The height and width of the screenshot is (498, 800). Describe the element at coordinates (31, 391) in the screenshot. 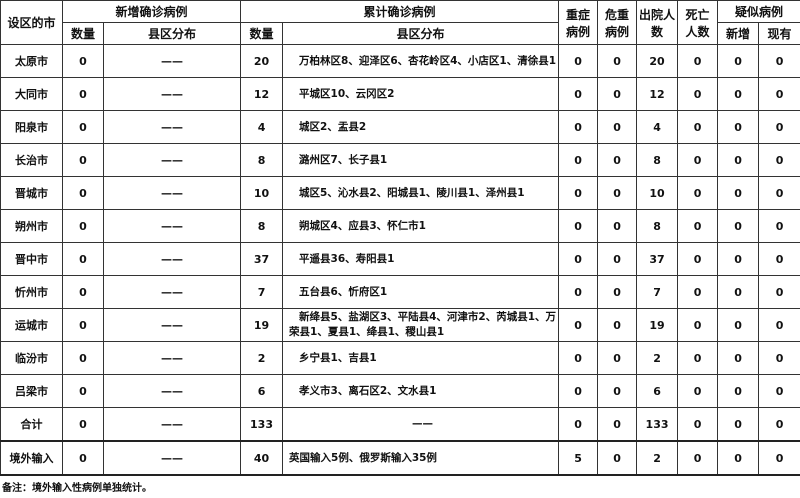

I see `cell-city: 吕梁市` at that location.